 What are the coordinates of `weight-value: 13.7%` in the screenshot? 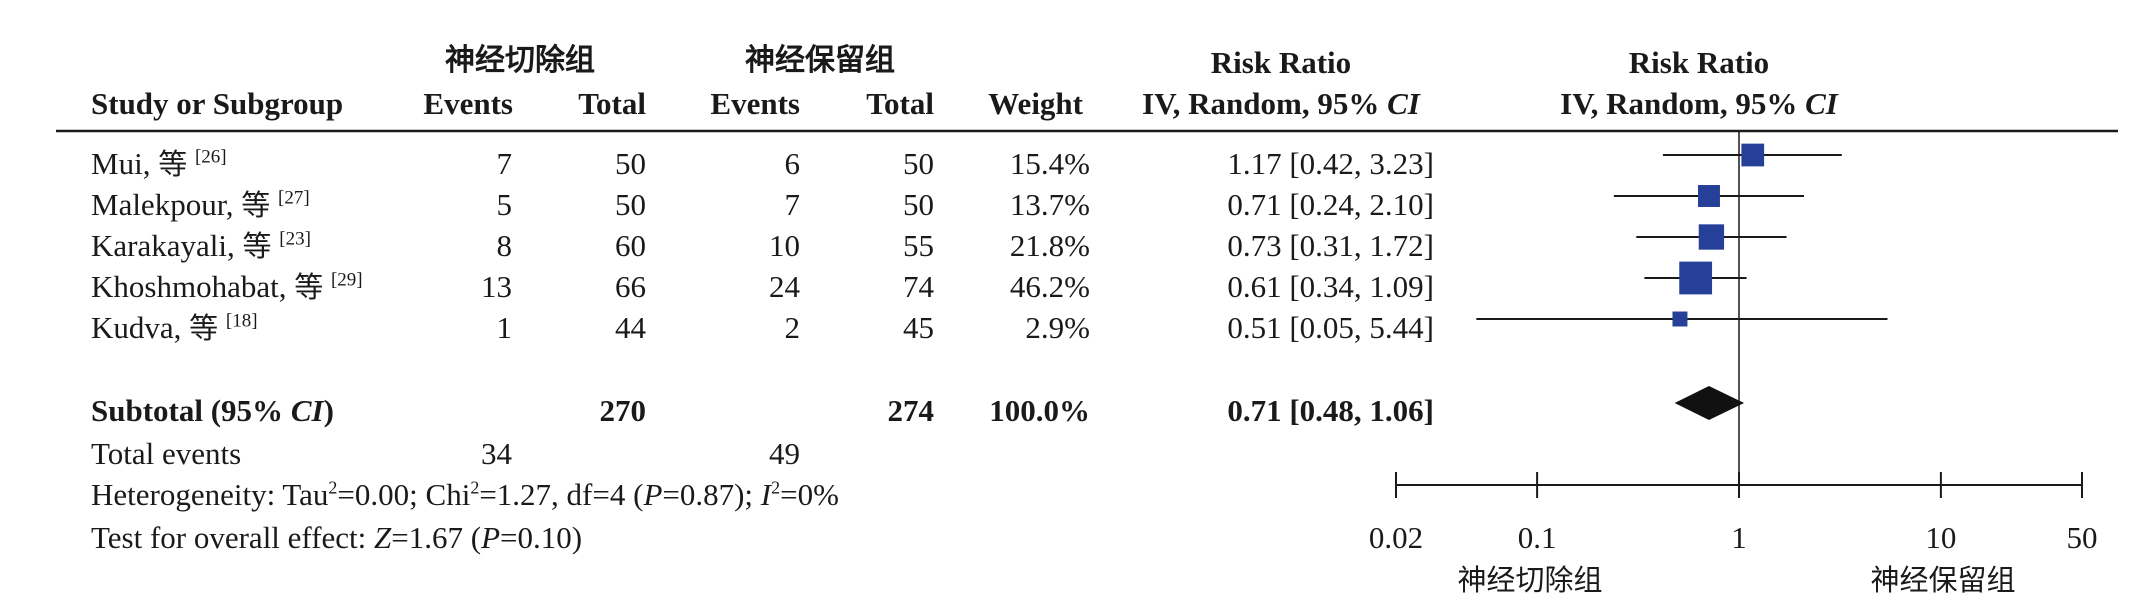 It's located at (1049, 204).